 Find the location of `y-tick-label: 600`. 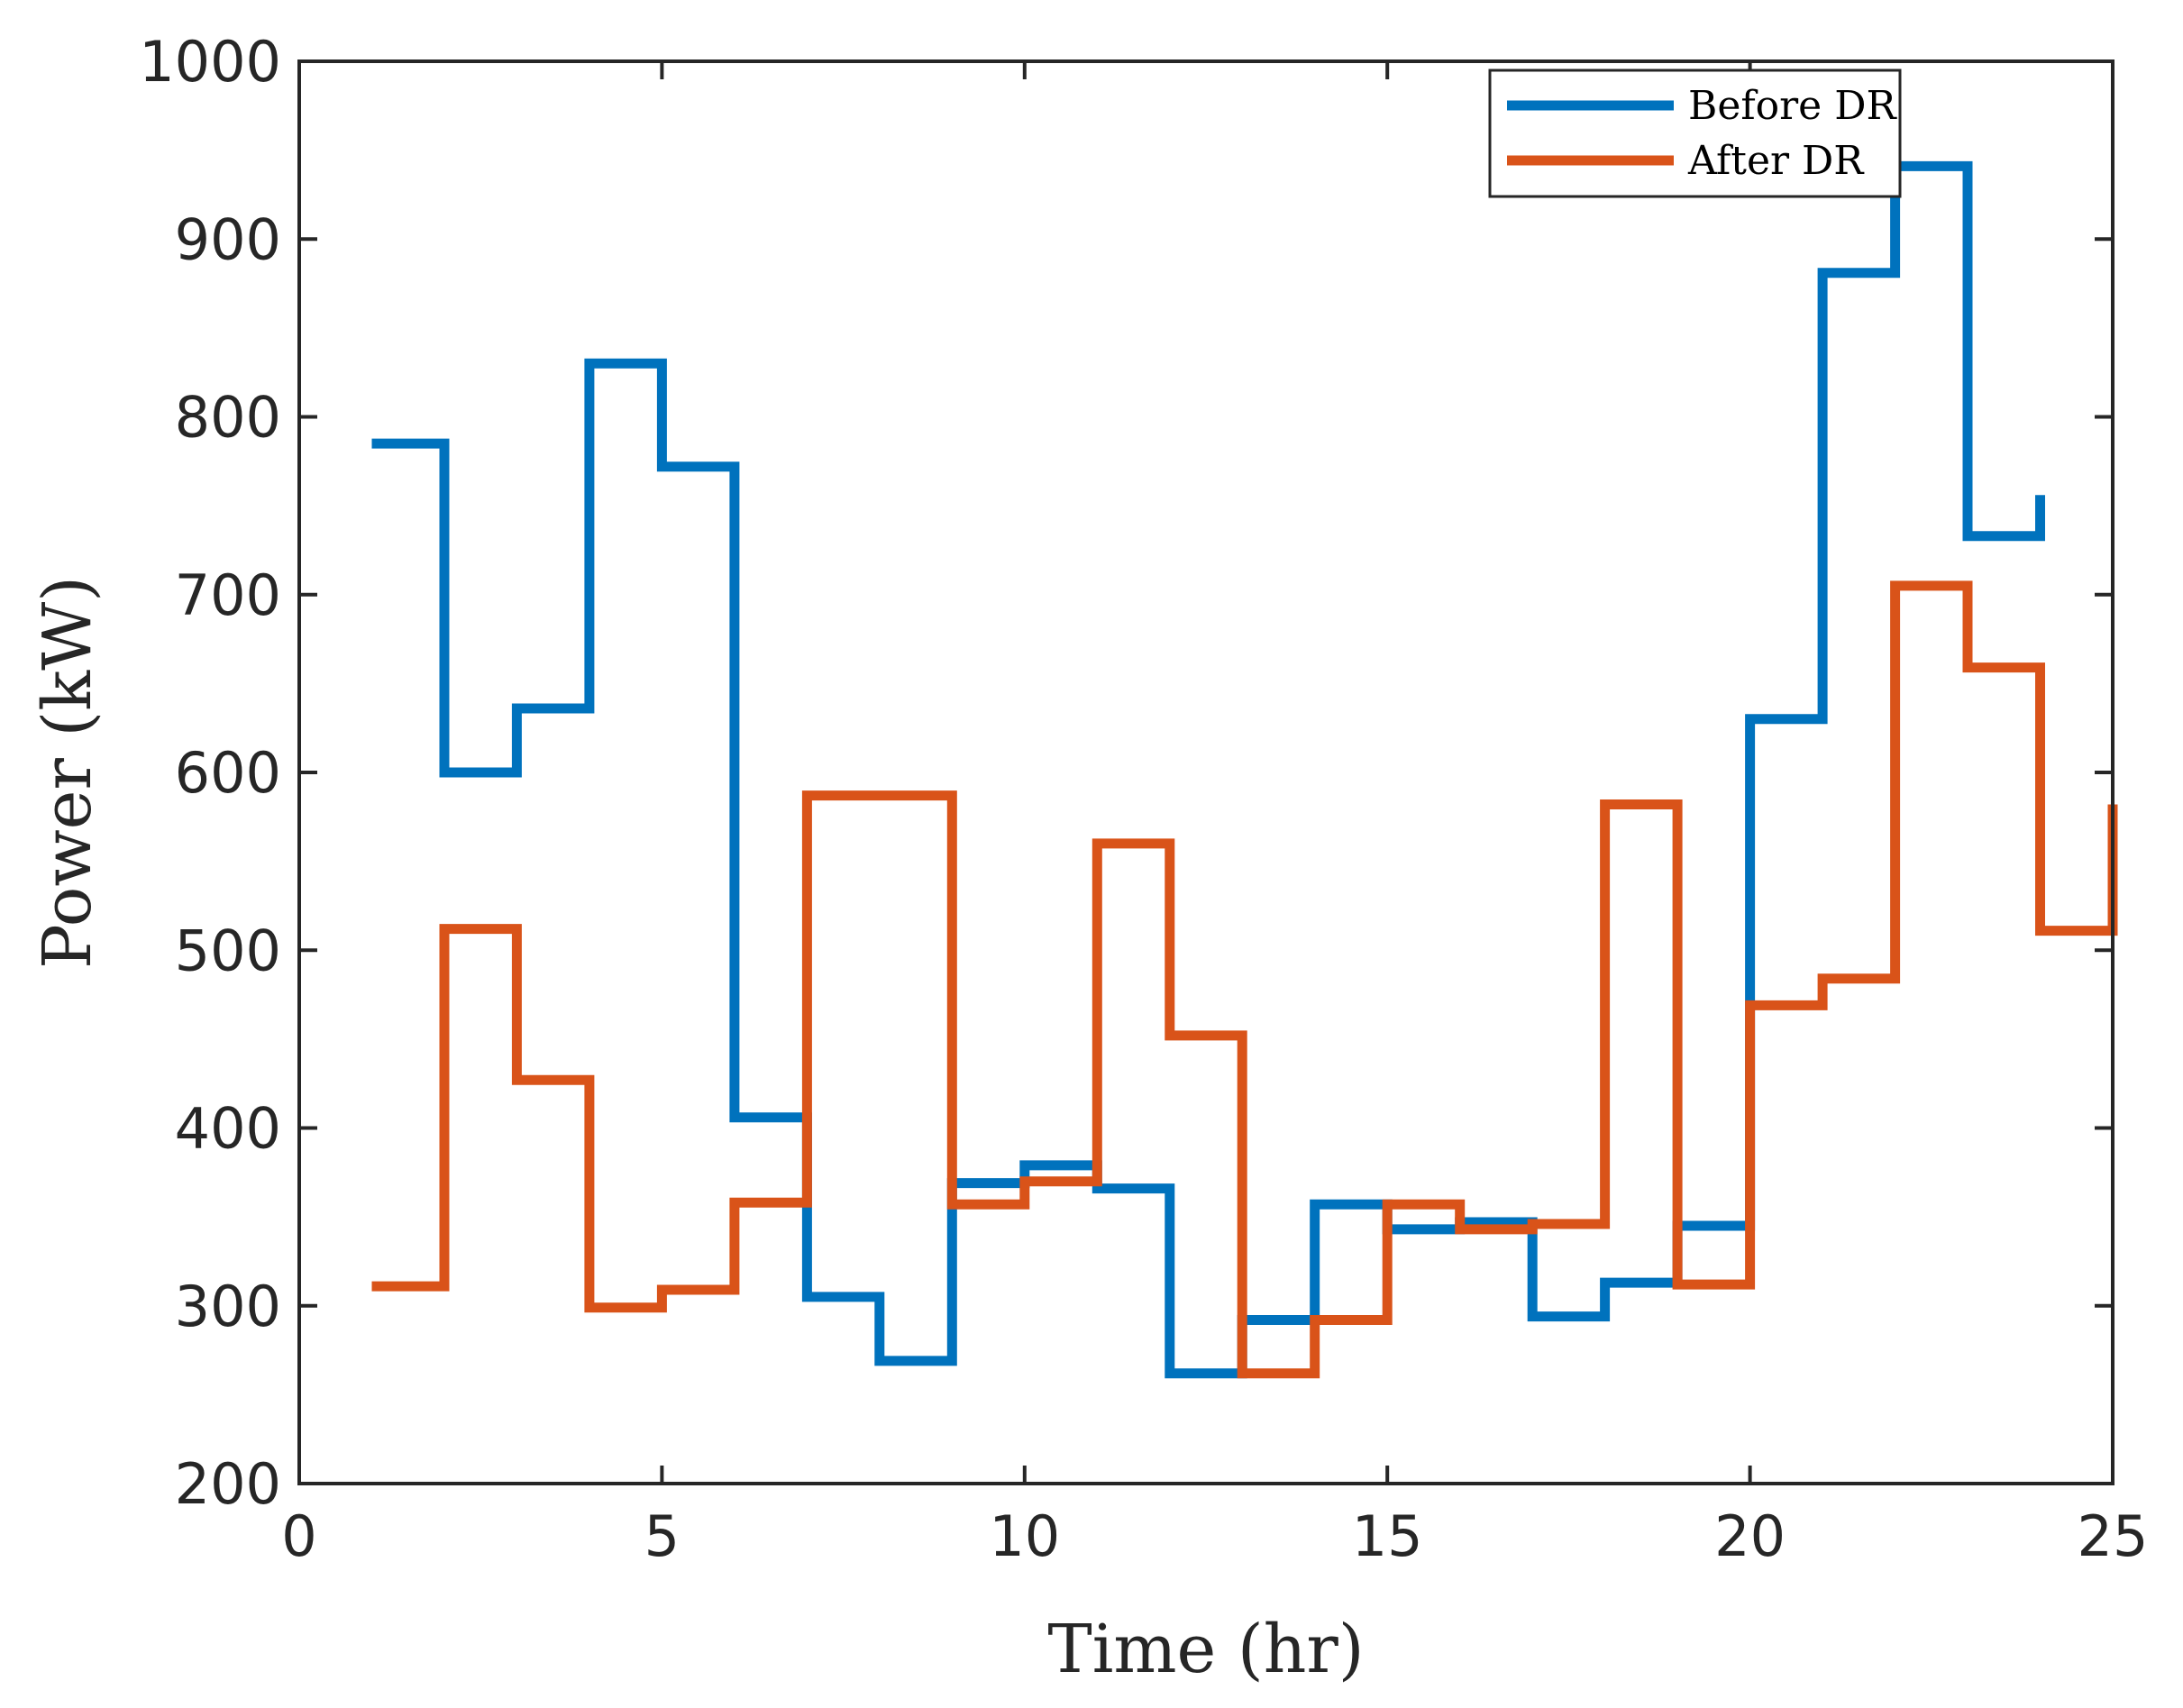

y-tick-label: 600 is located at coordinates (228, 773).